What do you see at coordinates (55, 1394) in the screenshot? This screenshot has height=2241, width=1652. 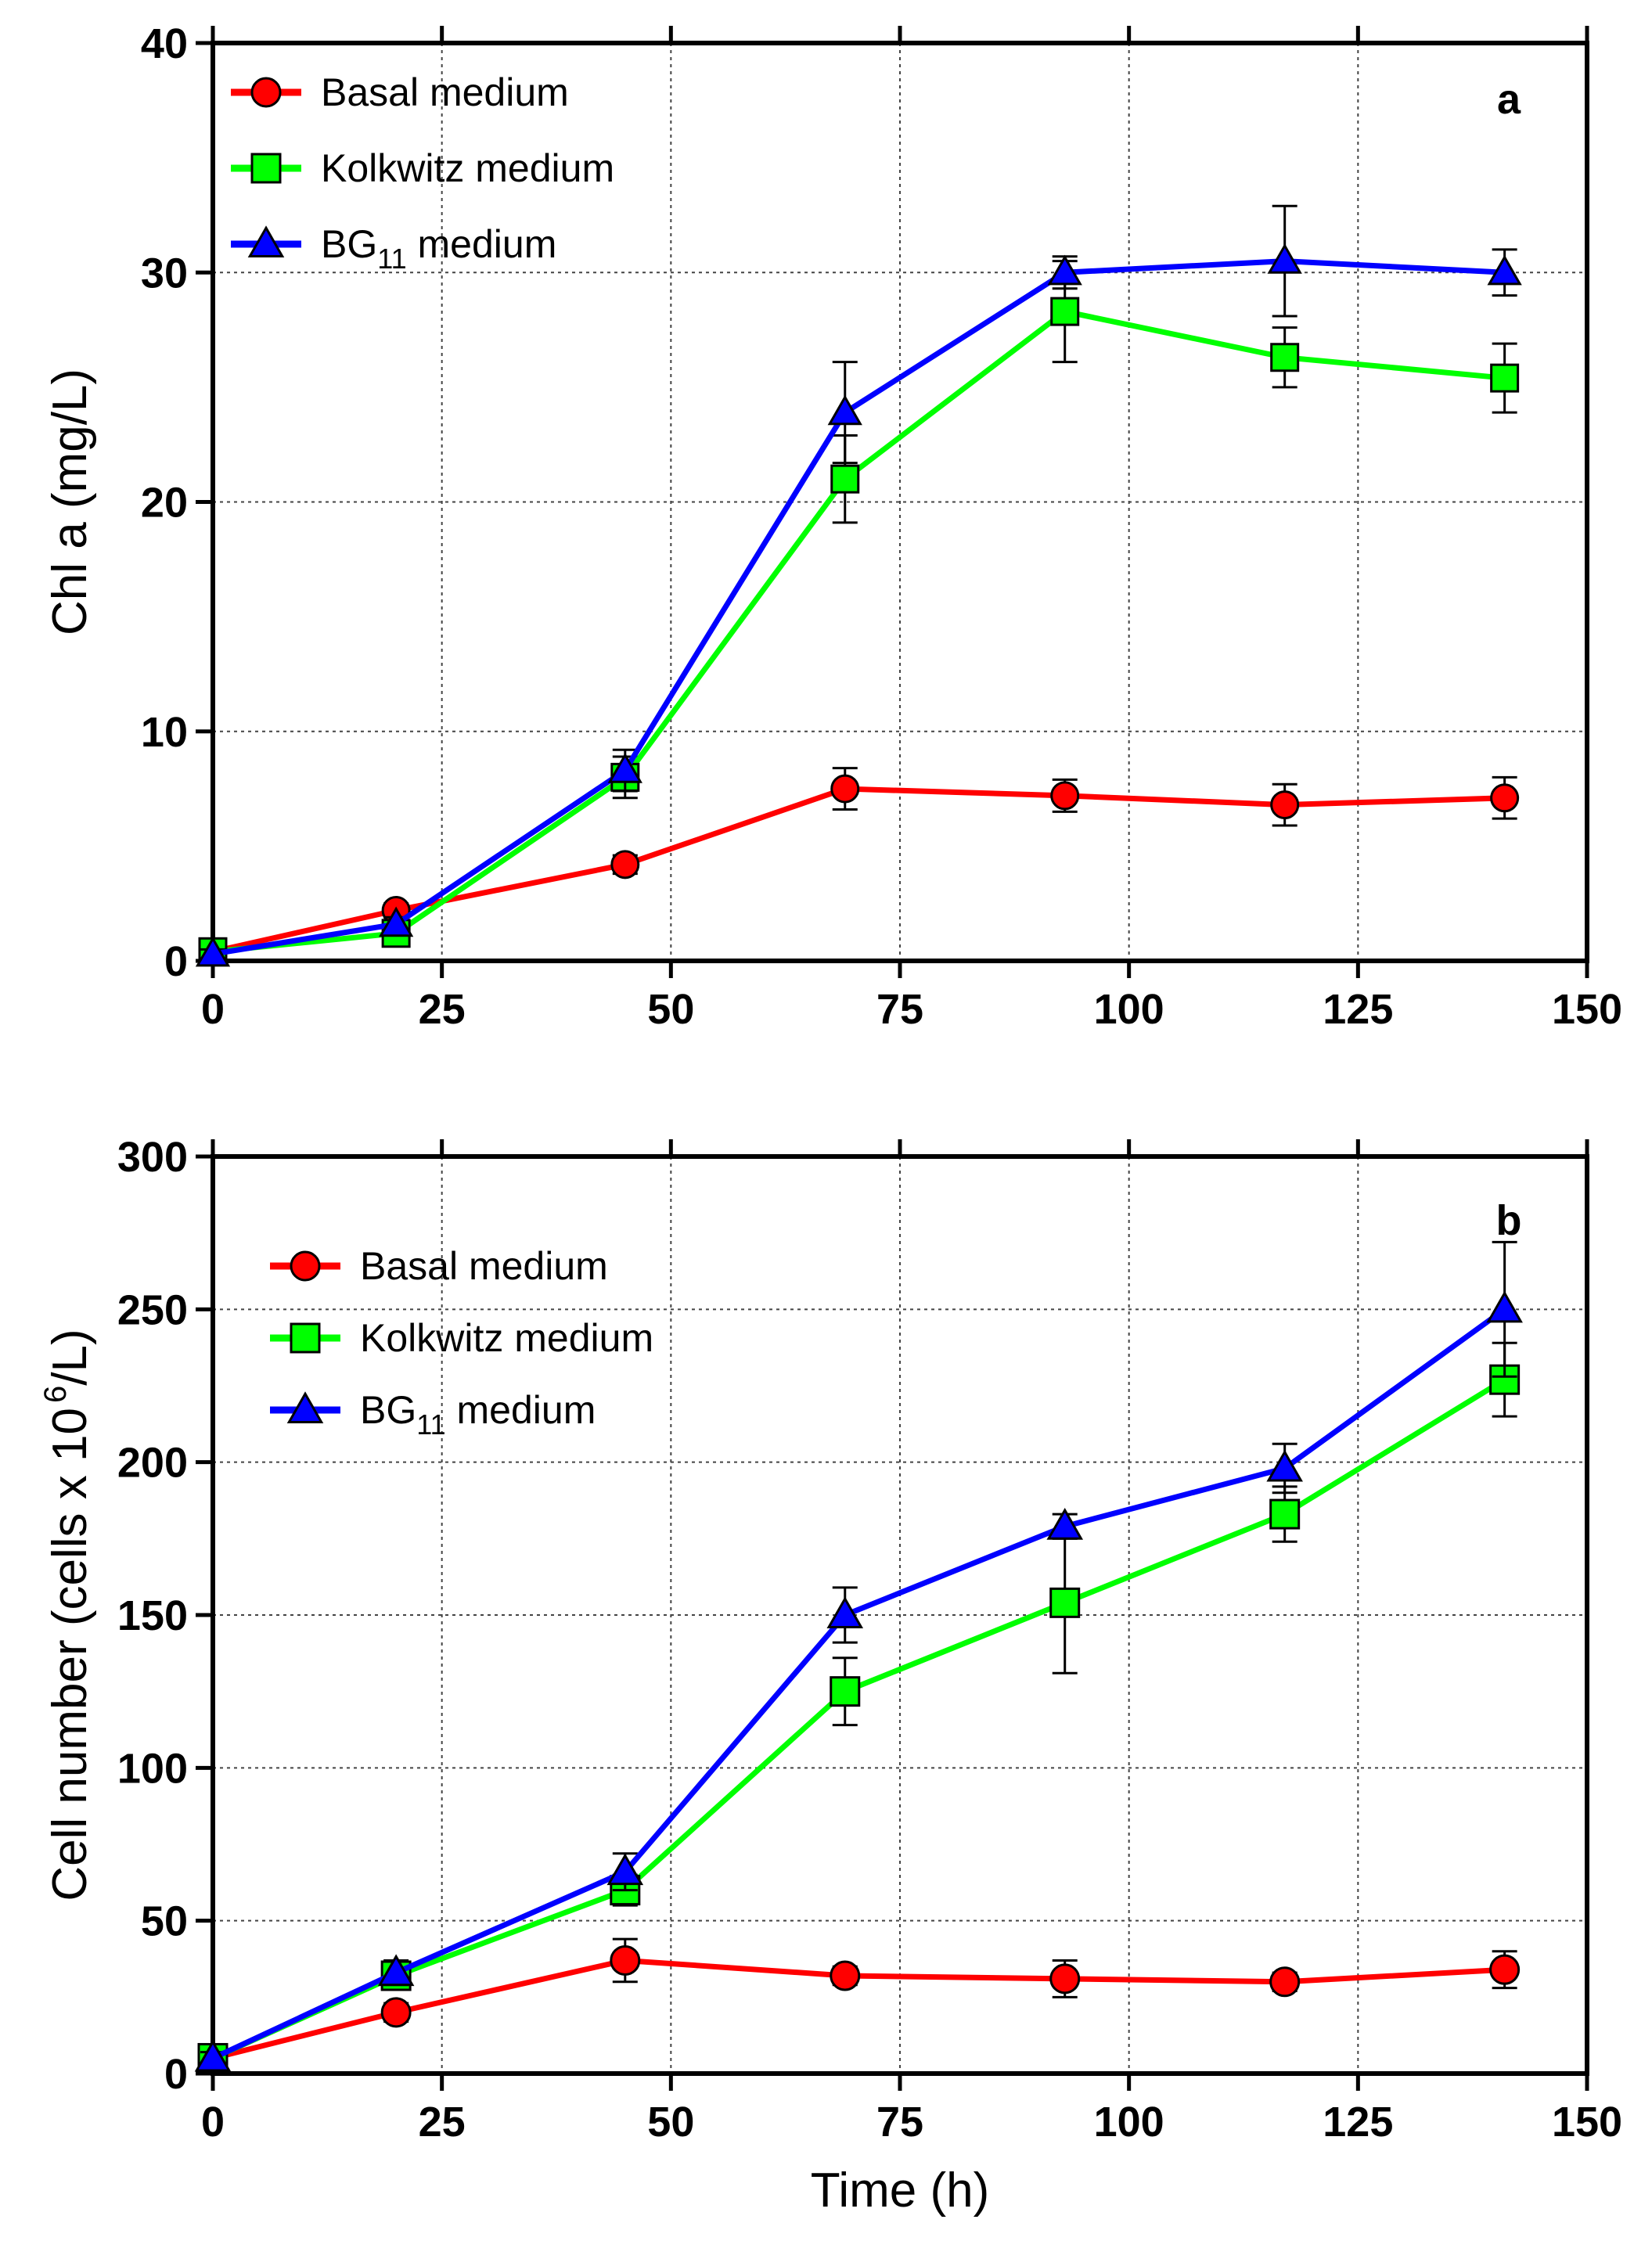 I see `y-axis-title-sup: 6` at bounding box center [55, 1394].